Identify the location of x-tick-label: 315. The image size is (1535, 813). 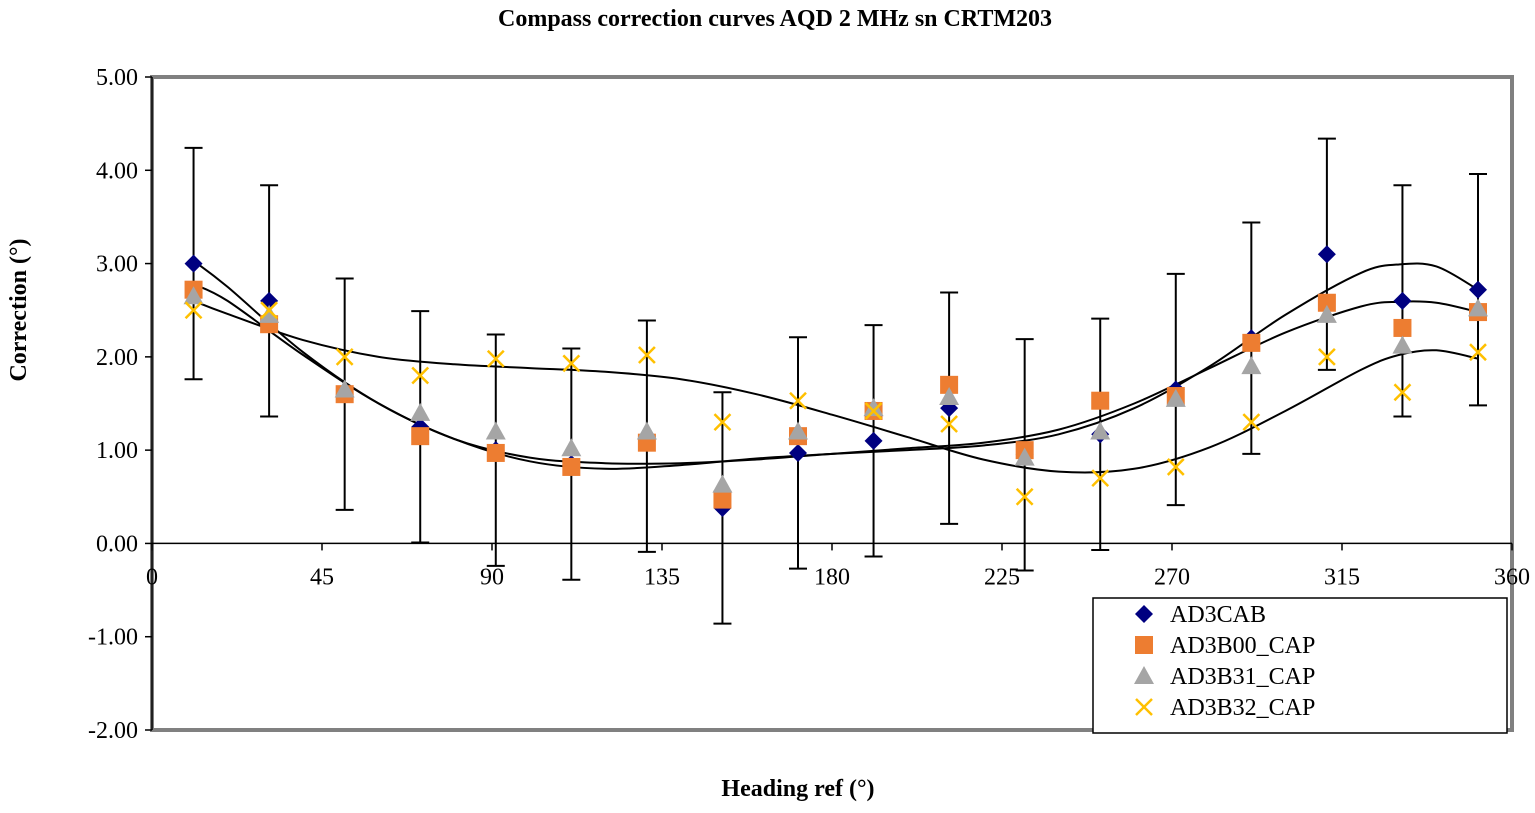
(1342, 577).